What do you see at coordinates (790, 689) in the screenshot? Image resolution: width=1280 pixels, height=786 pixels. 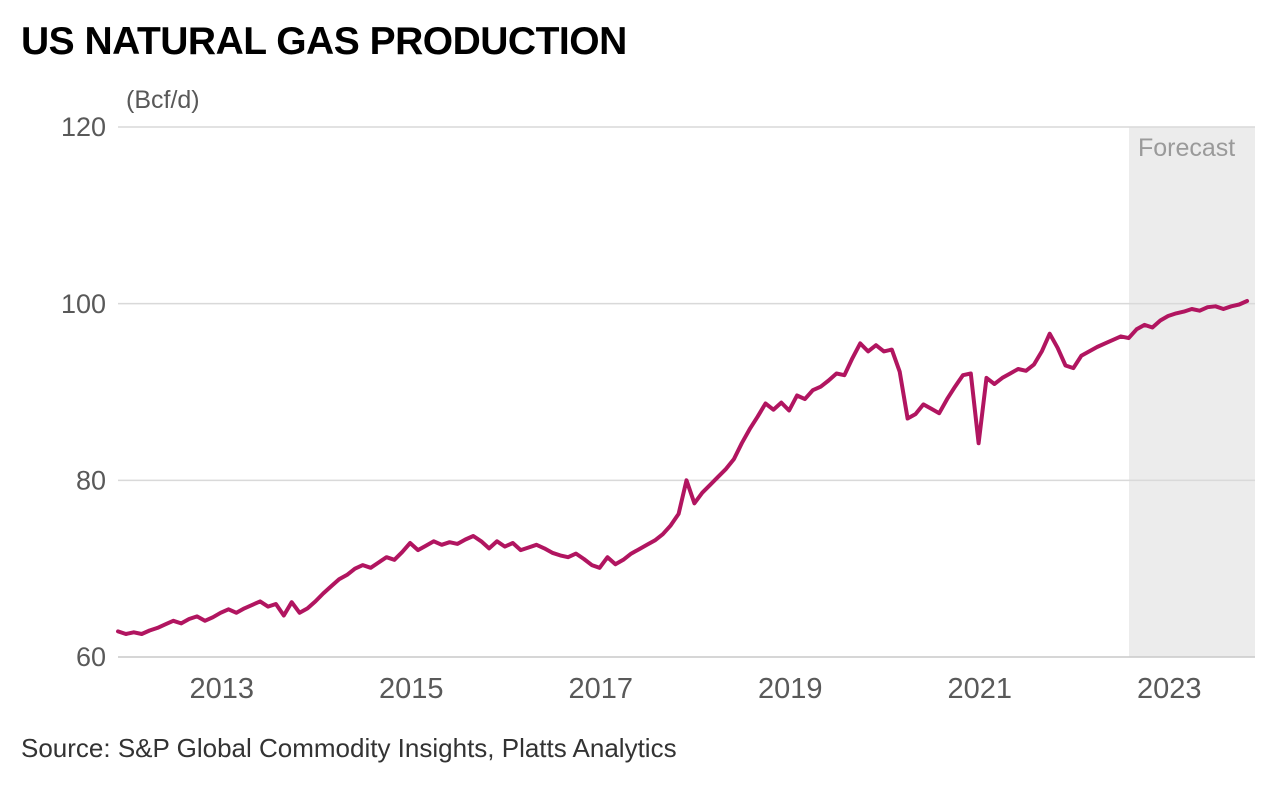 I see `x-tick-label-2019: 2019` at bounding box center [790, 689].